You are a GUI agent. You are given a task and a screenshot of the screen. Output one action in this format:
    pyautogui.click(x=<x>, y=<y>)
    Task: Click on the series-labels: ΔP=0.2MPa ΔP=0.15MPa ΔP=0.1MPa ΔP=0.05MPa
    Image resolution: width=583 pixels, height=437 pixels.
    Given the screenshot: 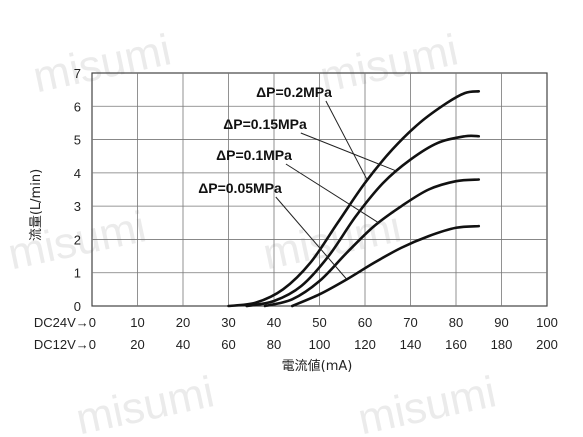 What is the action you would take?
    pyautogui.click(x=265, y=140)
    